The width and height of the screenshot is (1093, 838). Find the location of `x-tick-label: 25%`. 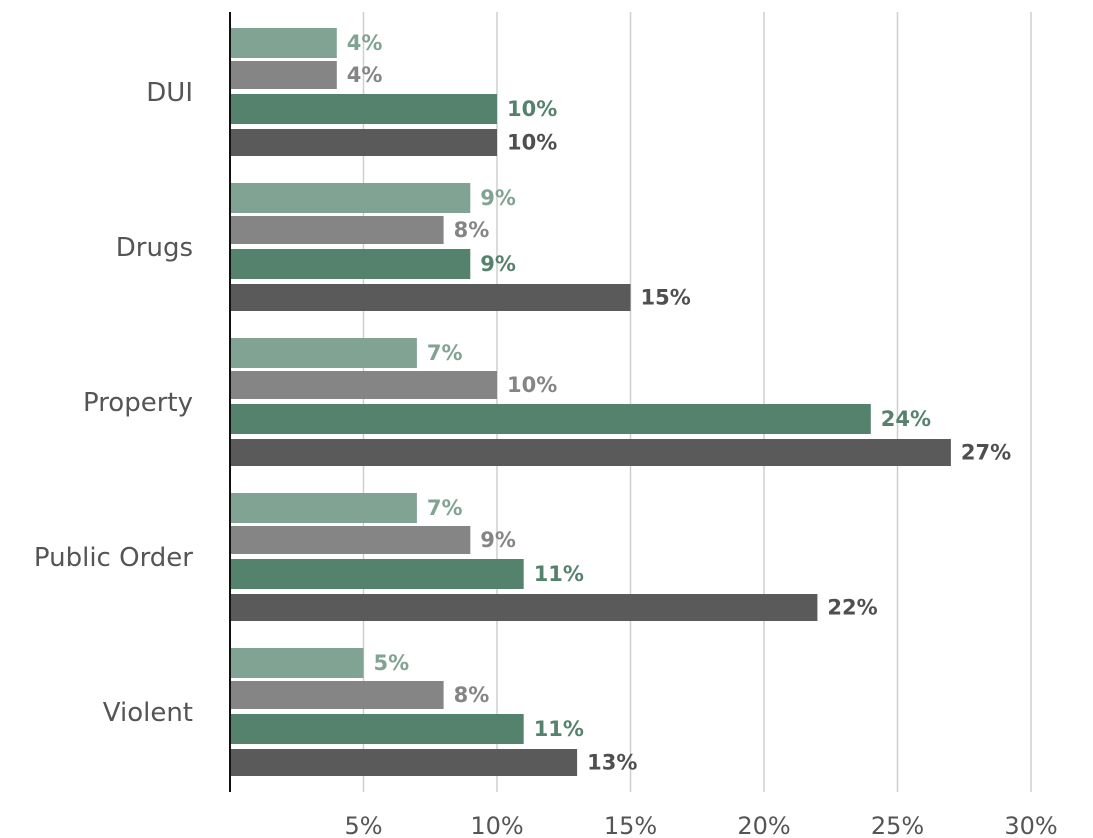

x-tick-label: 25% is located at coordinates (897, 825).